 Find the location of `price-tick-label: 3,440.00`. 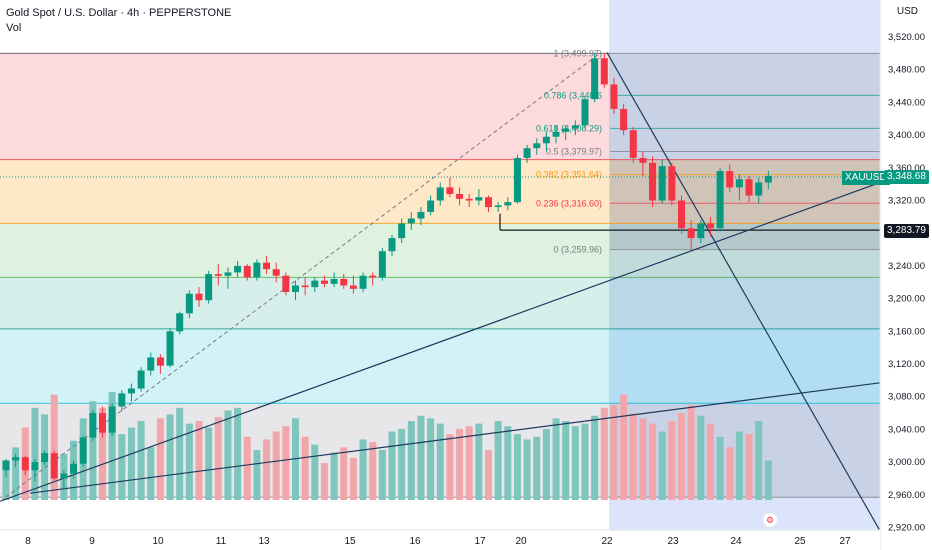

price-tick-label: 3,440.00 is located at coordinates (906, 102).